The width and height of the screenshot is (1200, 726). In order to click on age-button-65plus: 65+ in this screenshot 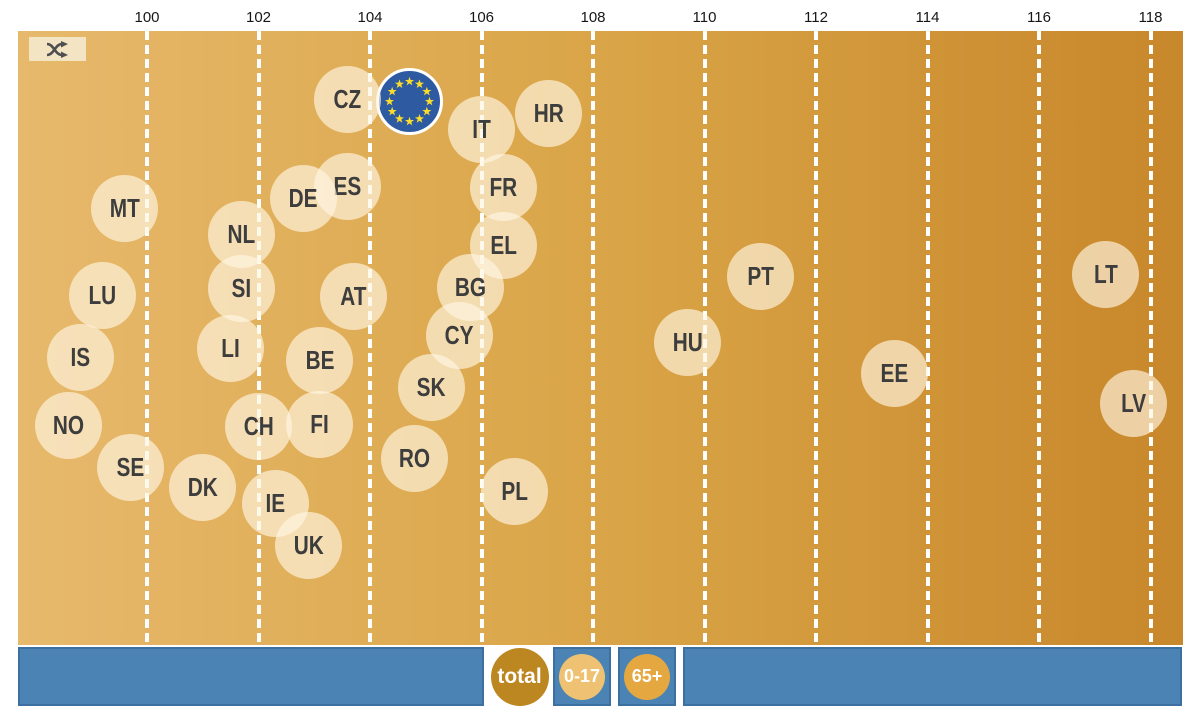, I will do `click(647, 676)`.